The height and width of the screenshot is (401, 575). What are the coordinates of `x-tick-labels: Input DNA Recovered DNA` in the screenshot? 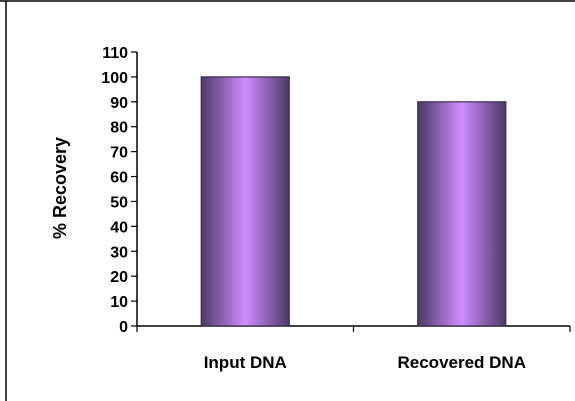 It's located at (365, 362).